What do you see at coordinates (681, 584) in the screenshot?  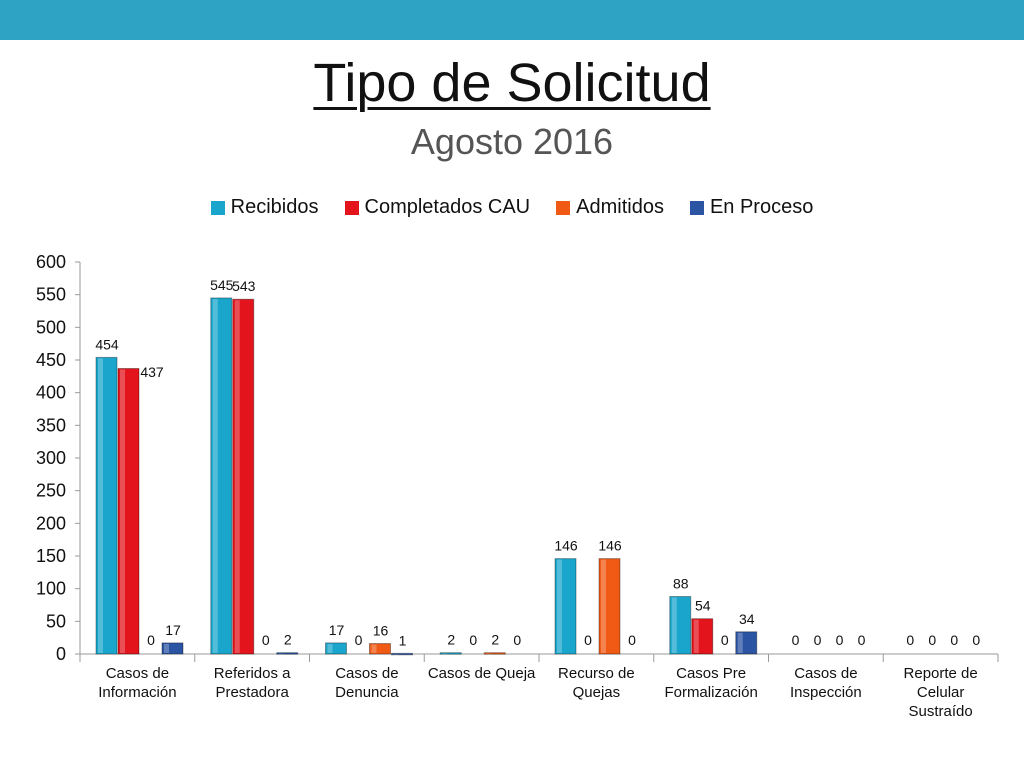 I see `data-label: 88` at bounding box center [681, 584].